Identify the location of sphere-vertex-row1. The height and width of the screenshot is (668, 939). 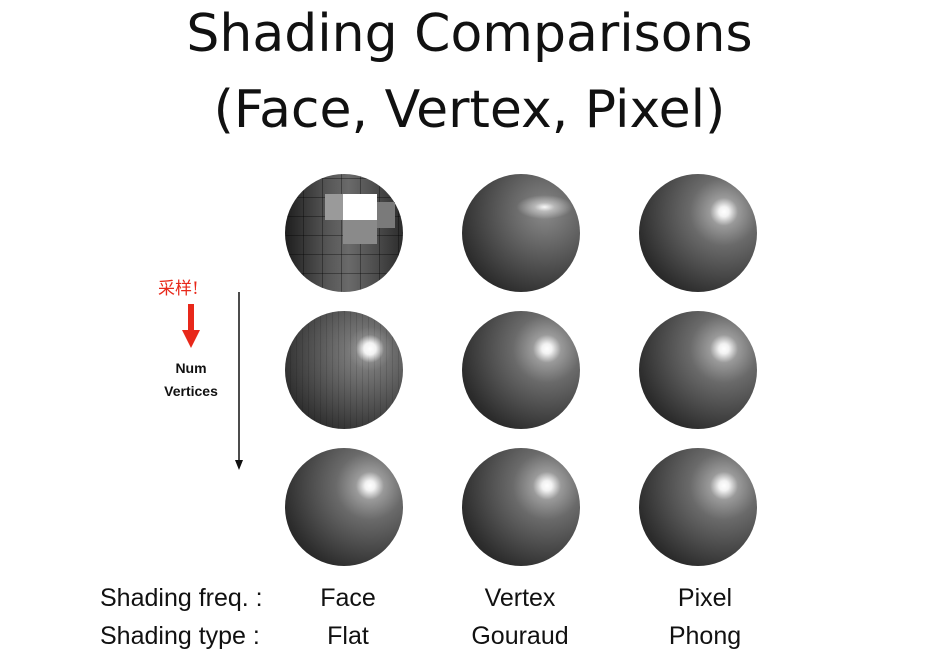
(521, 233).